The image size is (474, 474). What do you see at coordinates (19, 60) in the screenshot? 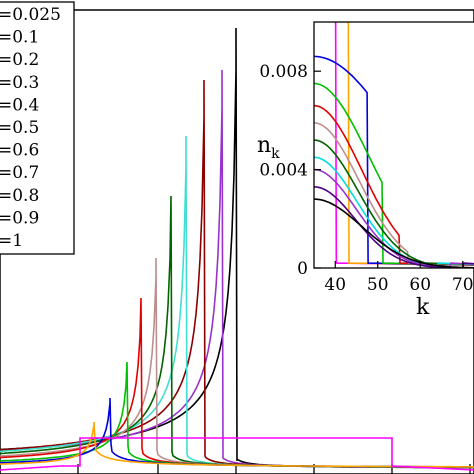
I see `legend-entry: =0.2` at bounding box center [19, 60].